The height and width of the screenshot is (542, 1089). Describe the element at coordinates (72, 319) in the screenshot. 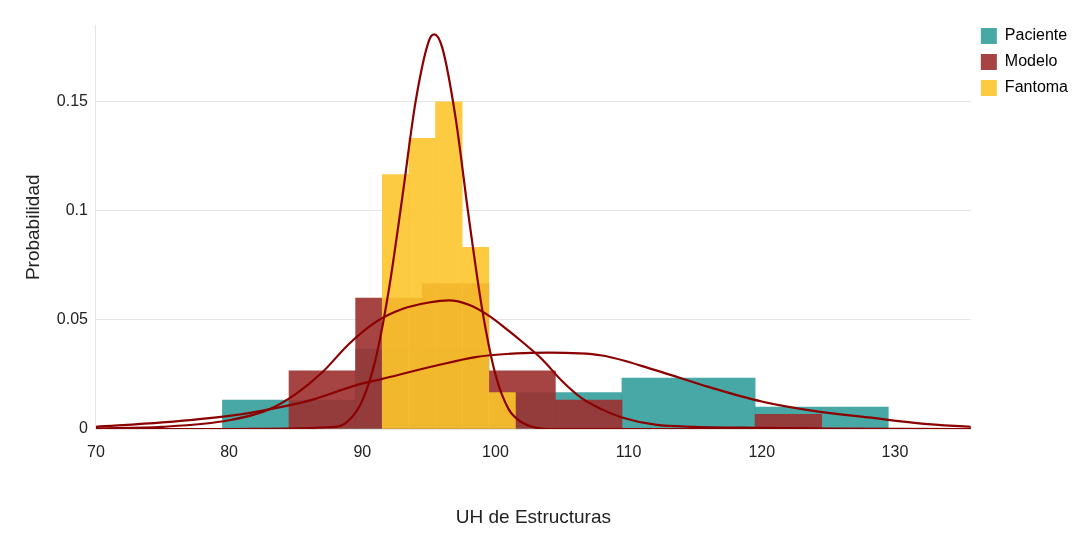

I see `y-tick-label: 0.05` at that location.